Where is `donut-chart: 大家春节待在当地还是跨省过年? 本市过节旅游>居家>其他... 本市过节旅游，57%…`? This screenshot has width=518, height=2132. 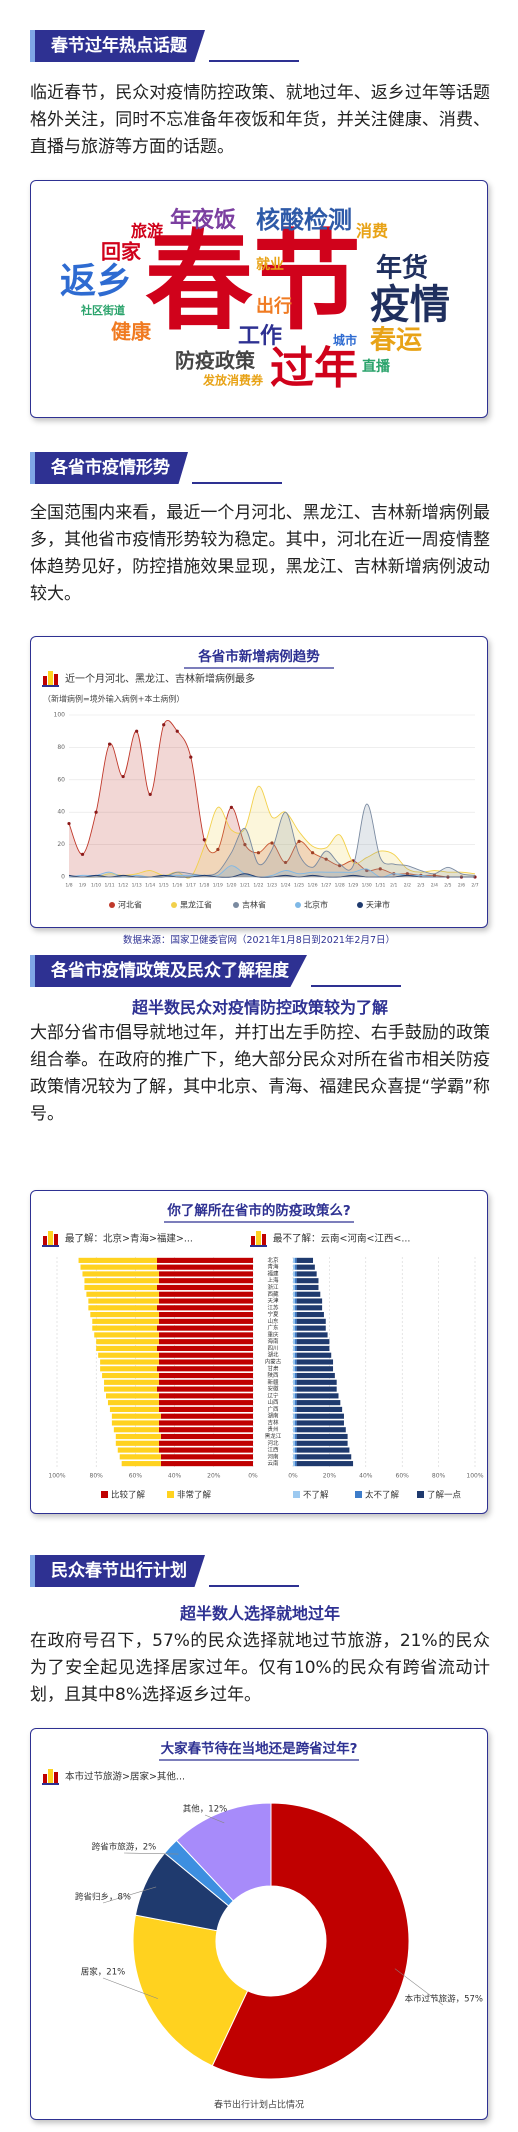 donut-chart: 大家春节待在当地还是跨省过年? 本市过节旅游>居家>其他... 本市过节旅游，57%… is located at coordinates (262, 1925).